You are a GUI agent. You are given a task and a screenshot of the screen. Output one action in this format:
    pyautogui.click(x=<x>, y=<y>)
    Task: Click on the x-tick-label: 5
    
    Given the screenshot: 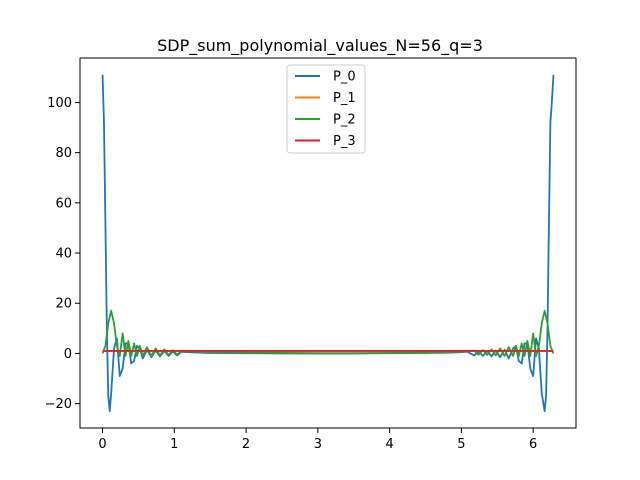 What is the action you would take?
    pyautogui.click(x=461, y=444)
    